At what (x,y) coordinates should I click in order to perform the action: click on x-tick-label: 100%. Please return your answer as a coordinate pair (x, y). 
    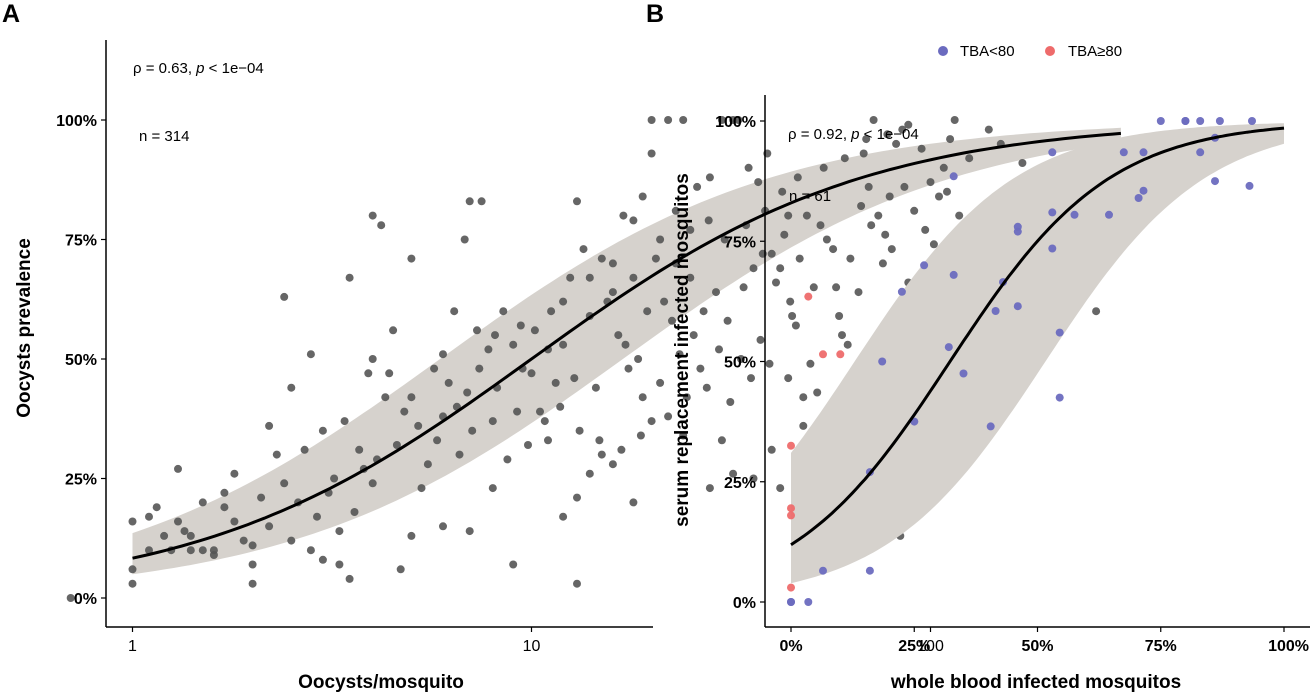
    Looking at the image, I should click on (1288, 646).